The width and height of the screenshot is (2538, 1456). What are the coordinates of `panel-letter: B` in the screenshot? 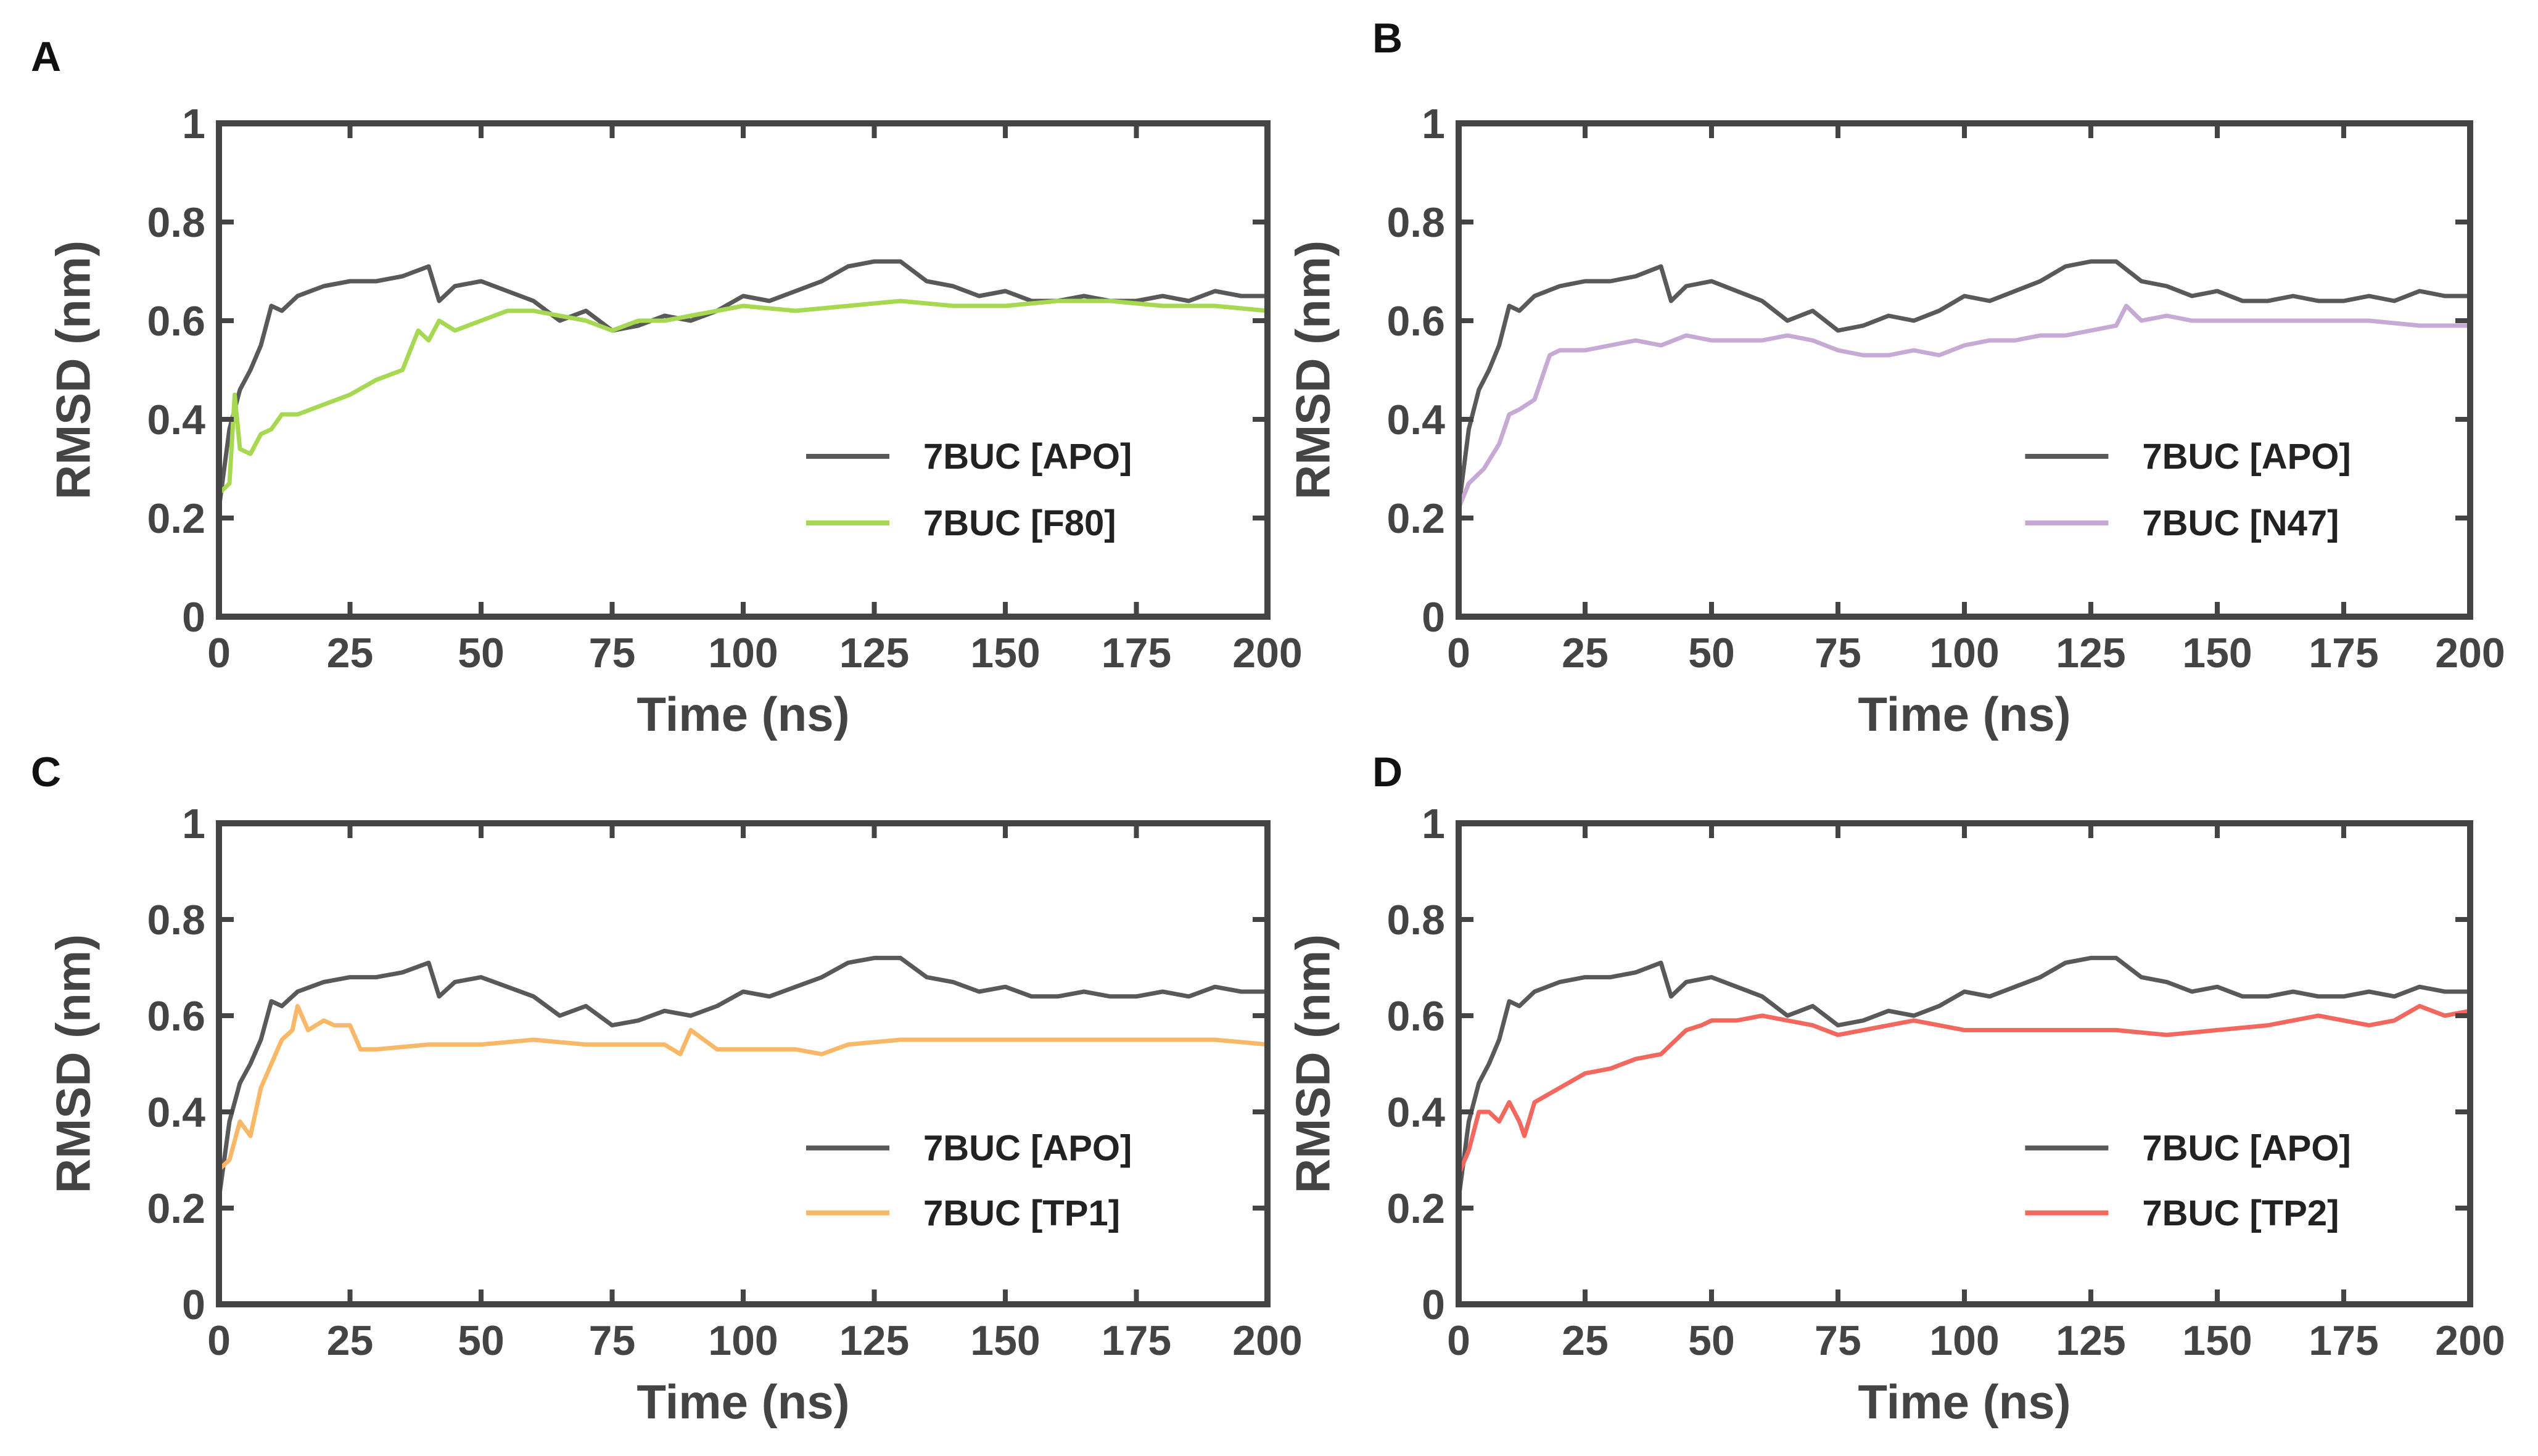 It's located at (1387, 38).